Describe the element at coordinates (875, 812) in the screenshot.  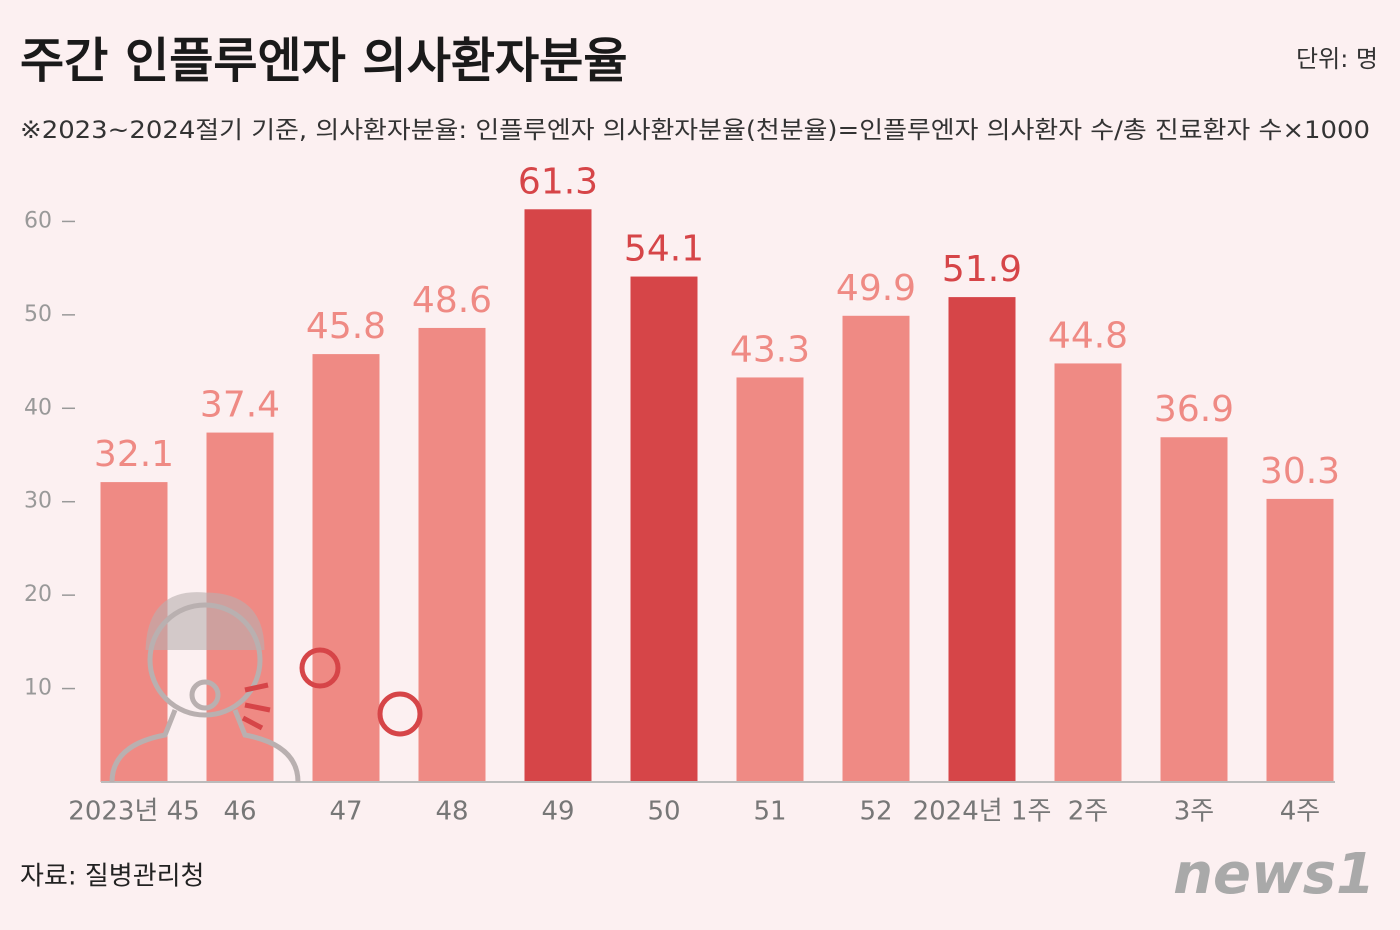
I see `x-tick-label: 52` at that location.